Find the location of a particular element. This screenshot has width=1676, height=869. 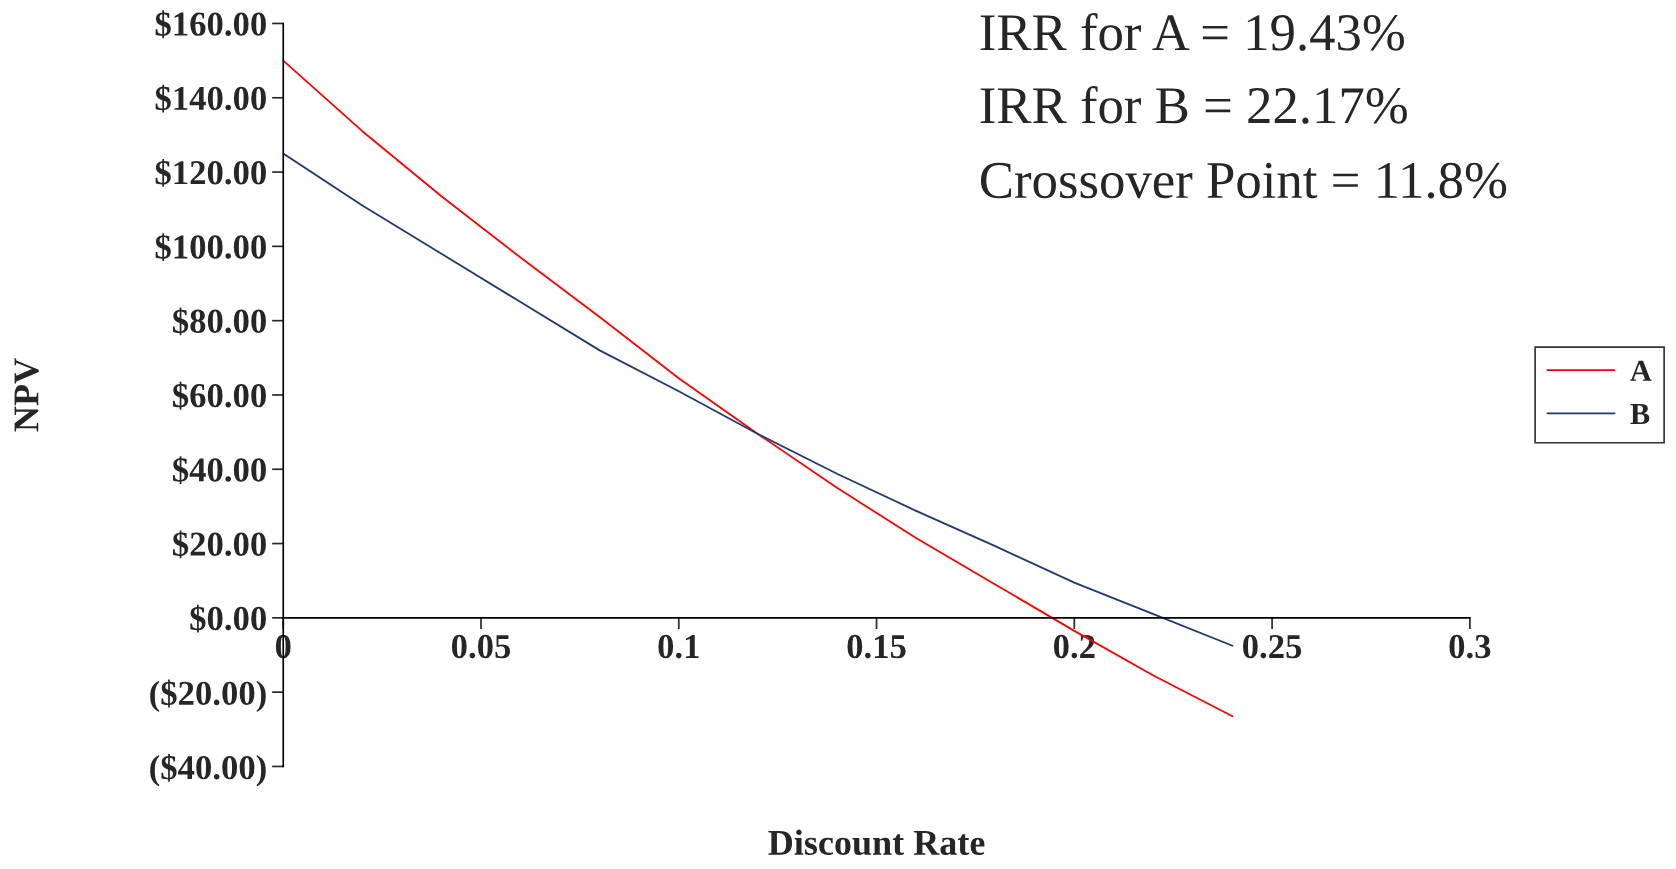

y-tick-label: $40.00 is located at coordinates (219, 470).